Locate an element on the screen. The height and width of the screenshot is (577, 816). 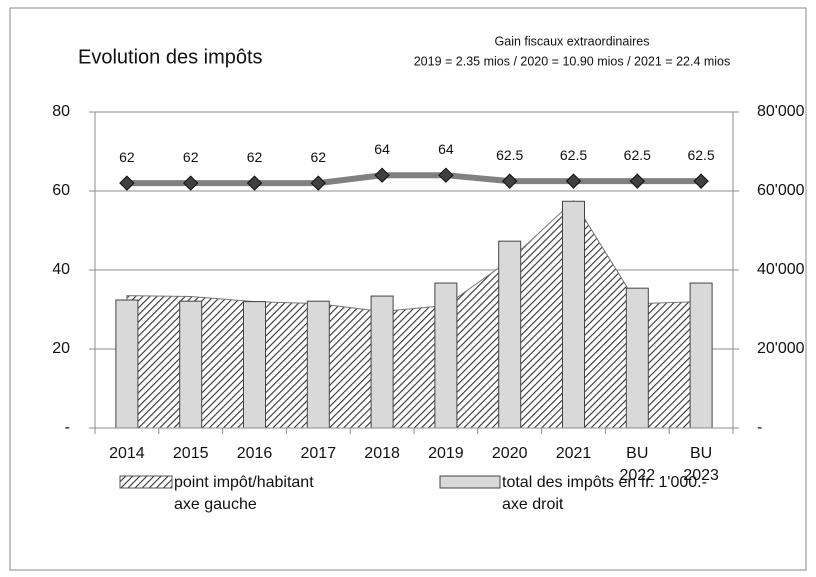
x-tick-label: 2014 is located at coordinates (127, 453).